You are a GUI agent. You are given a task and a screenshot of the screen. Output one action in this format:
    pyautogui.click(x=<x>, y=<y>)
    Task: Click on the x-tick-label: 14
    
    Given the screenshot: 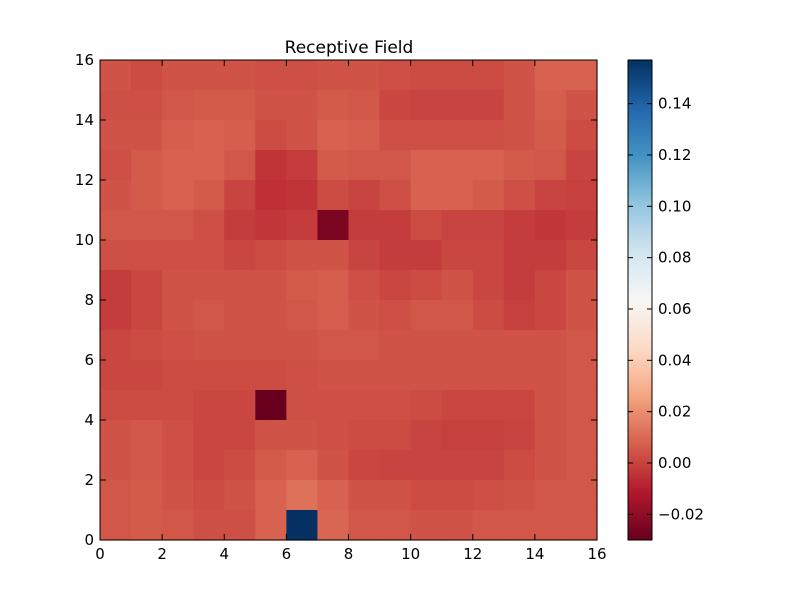 What is the action you would take?
    pyautogui.click(x=534, y=554)
    